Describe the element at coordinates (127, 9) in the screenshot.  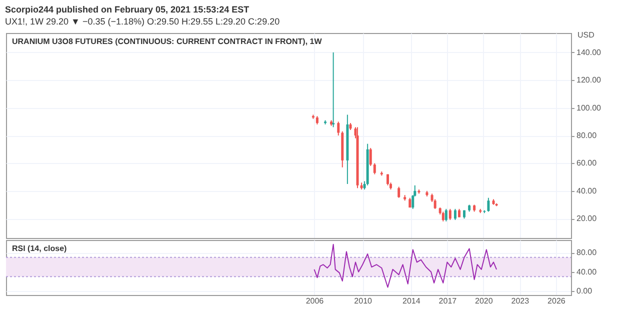
I see `text: Scorpio244 published on February 05, 2021 15:53:24 EST` at that location.